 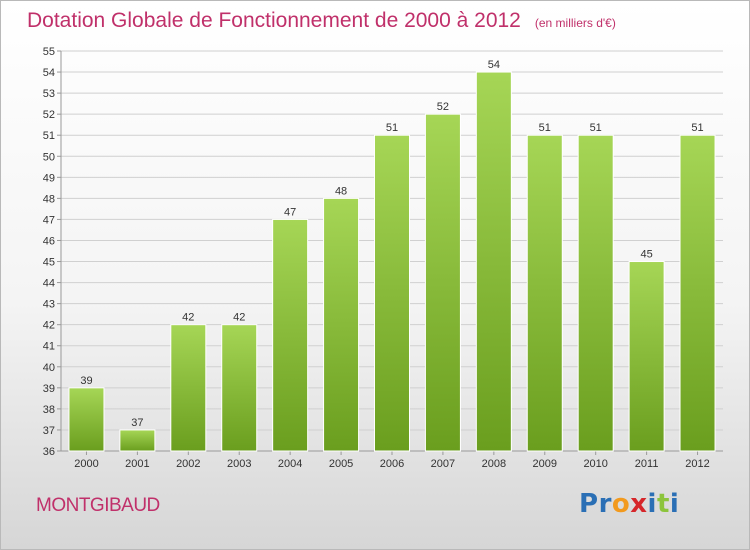 I want to click on bar-2002, so click(x=188, y=388).